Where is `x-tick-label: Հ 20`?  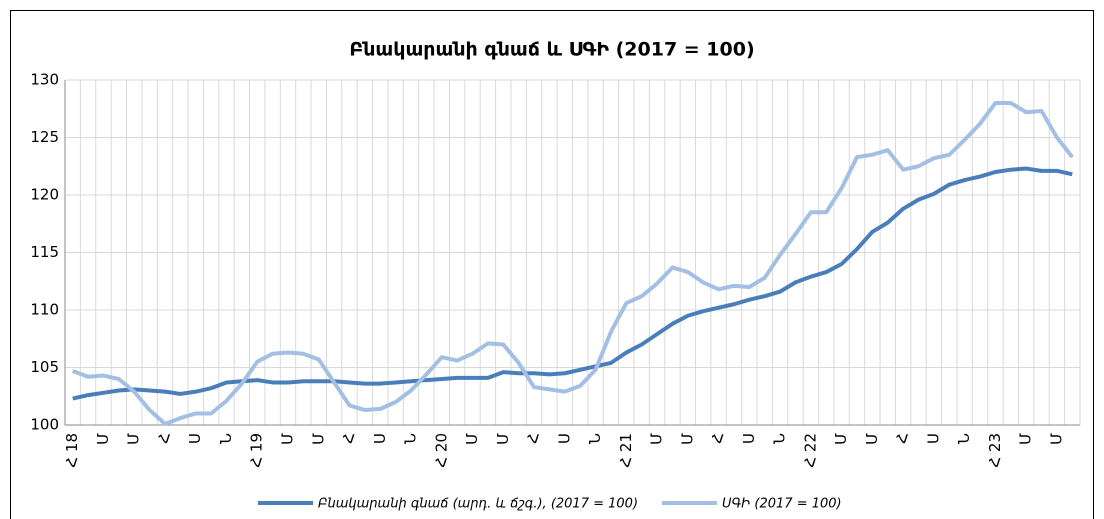
x-tick-label: Հ 20 is located at coordinates (441, 450).